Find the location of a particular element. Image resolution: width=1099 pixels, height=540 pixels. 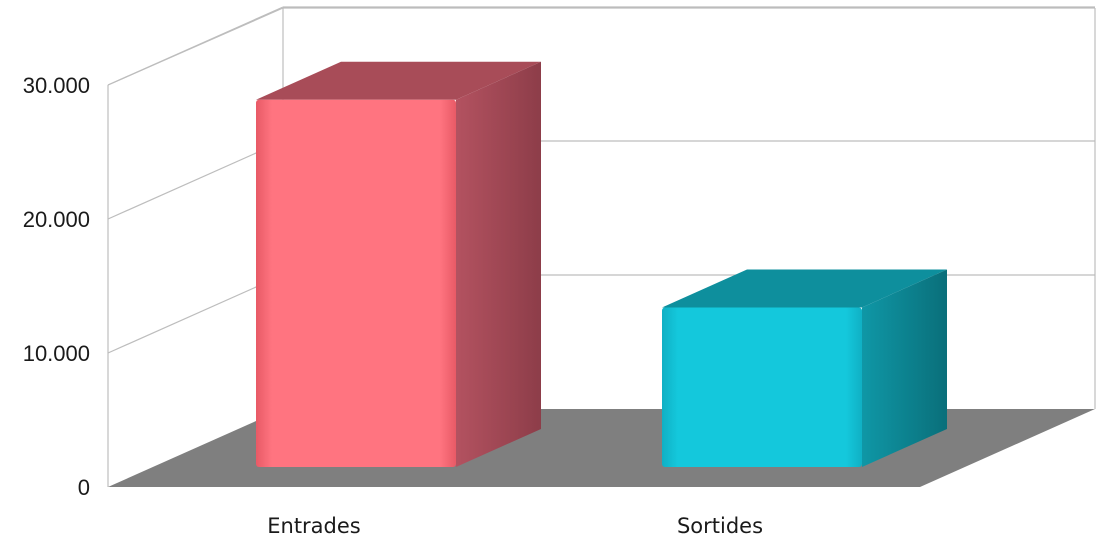

y-tick-label: 10.000 is located at coordinates (56, 353).